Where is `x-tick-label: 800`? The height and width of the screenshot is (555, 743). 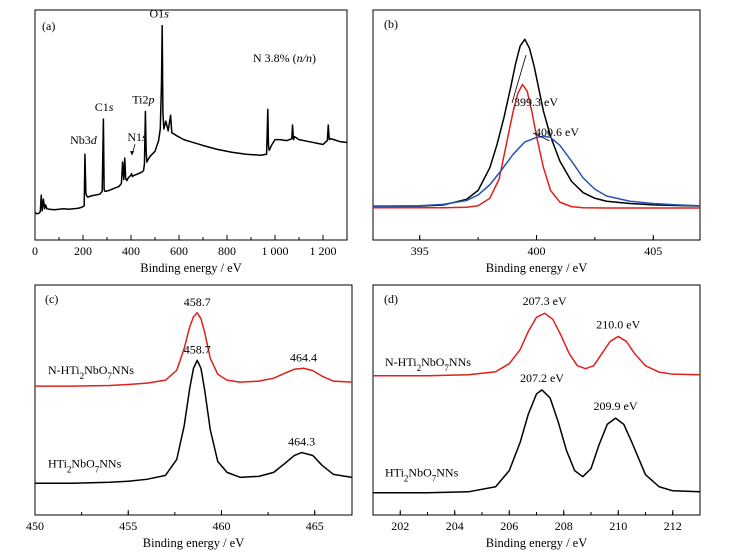
x-tick-label: 800 is located at coordinates (227, 251).